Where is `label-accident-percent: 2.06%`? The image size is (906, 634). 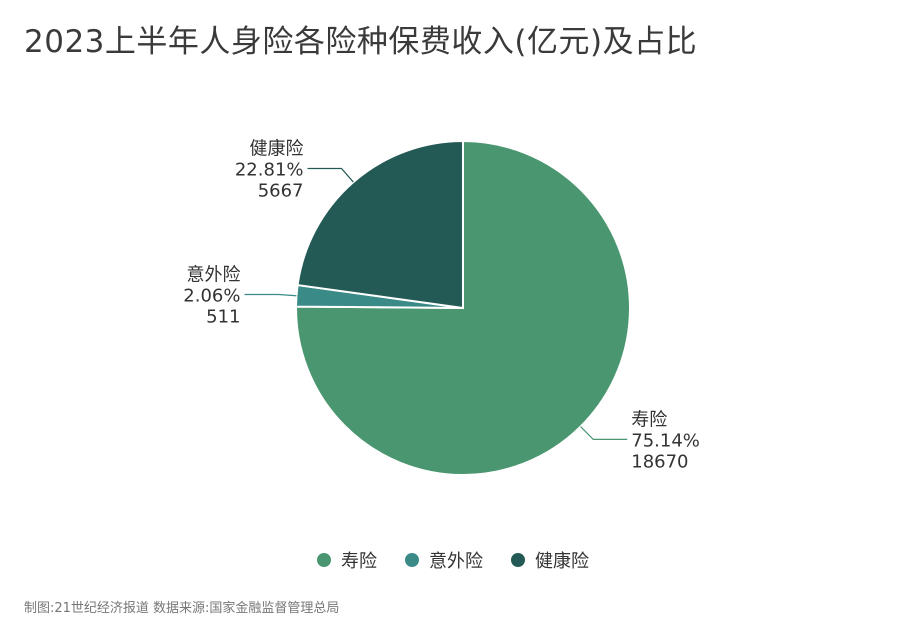
label-accident-percent: 2.06% is located at coordinates (211, 295).